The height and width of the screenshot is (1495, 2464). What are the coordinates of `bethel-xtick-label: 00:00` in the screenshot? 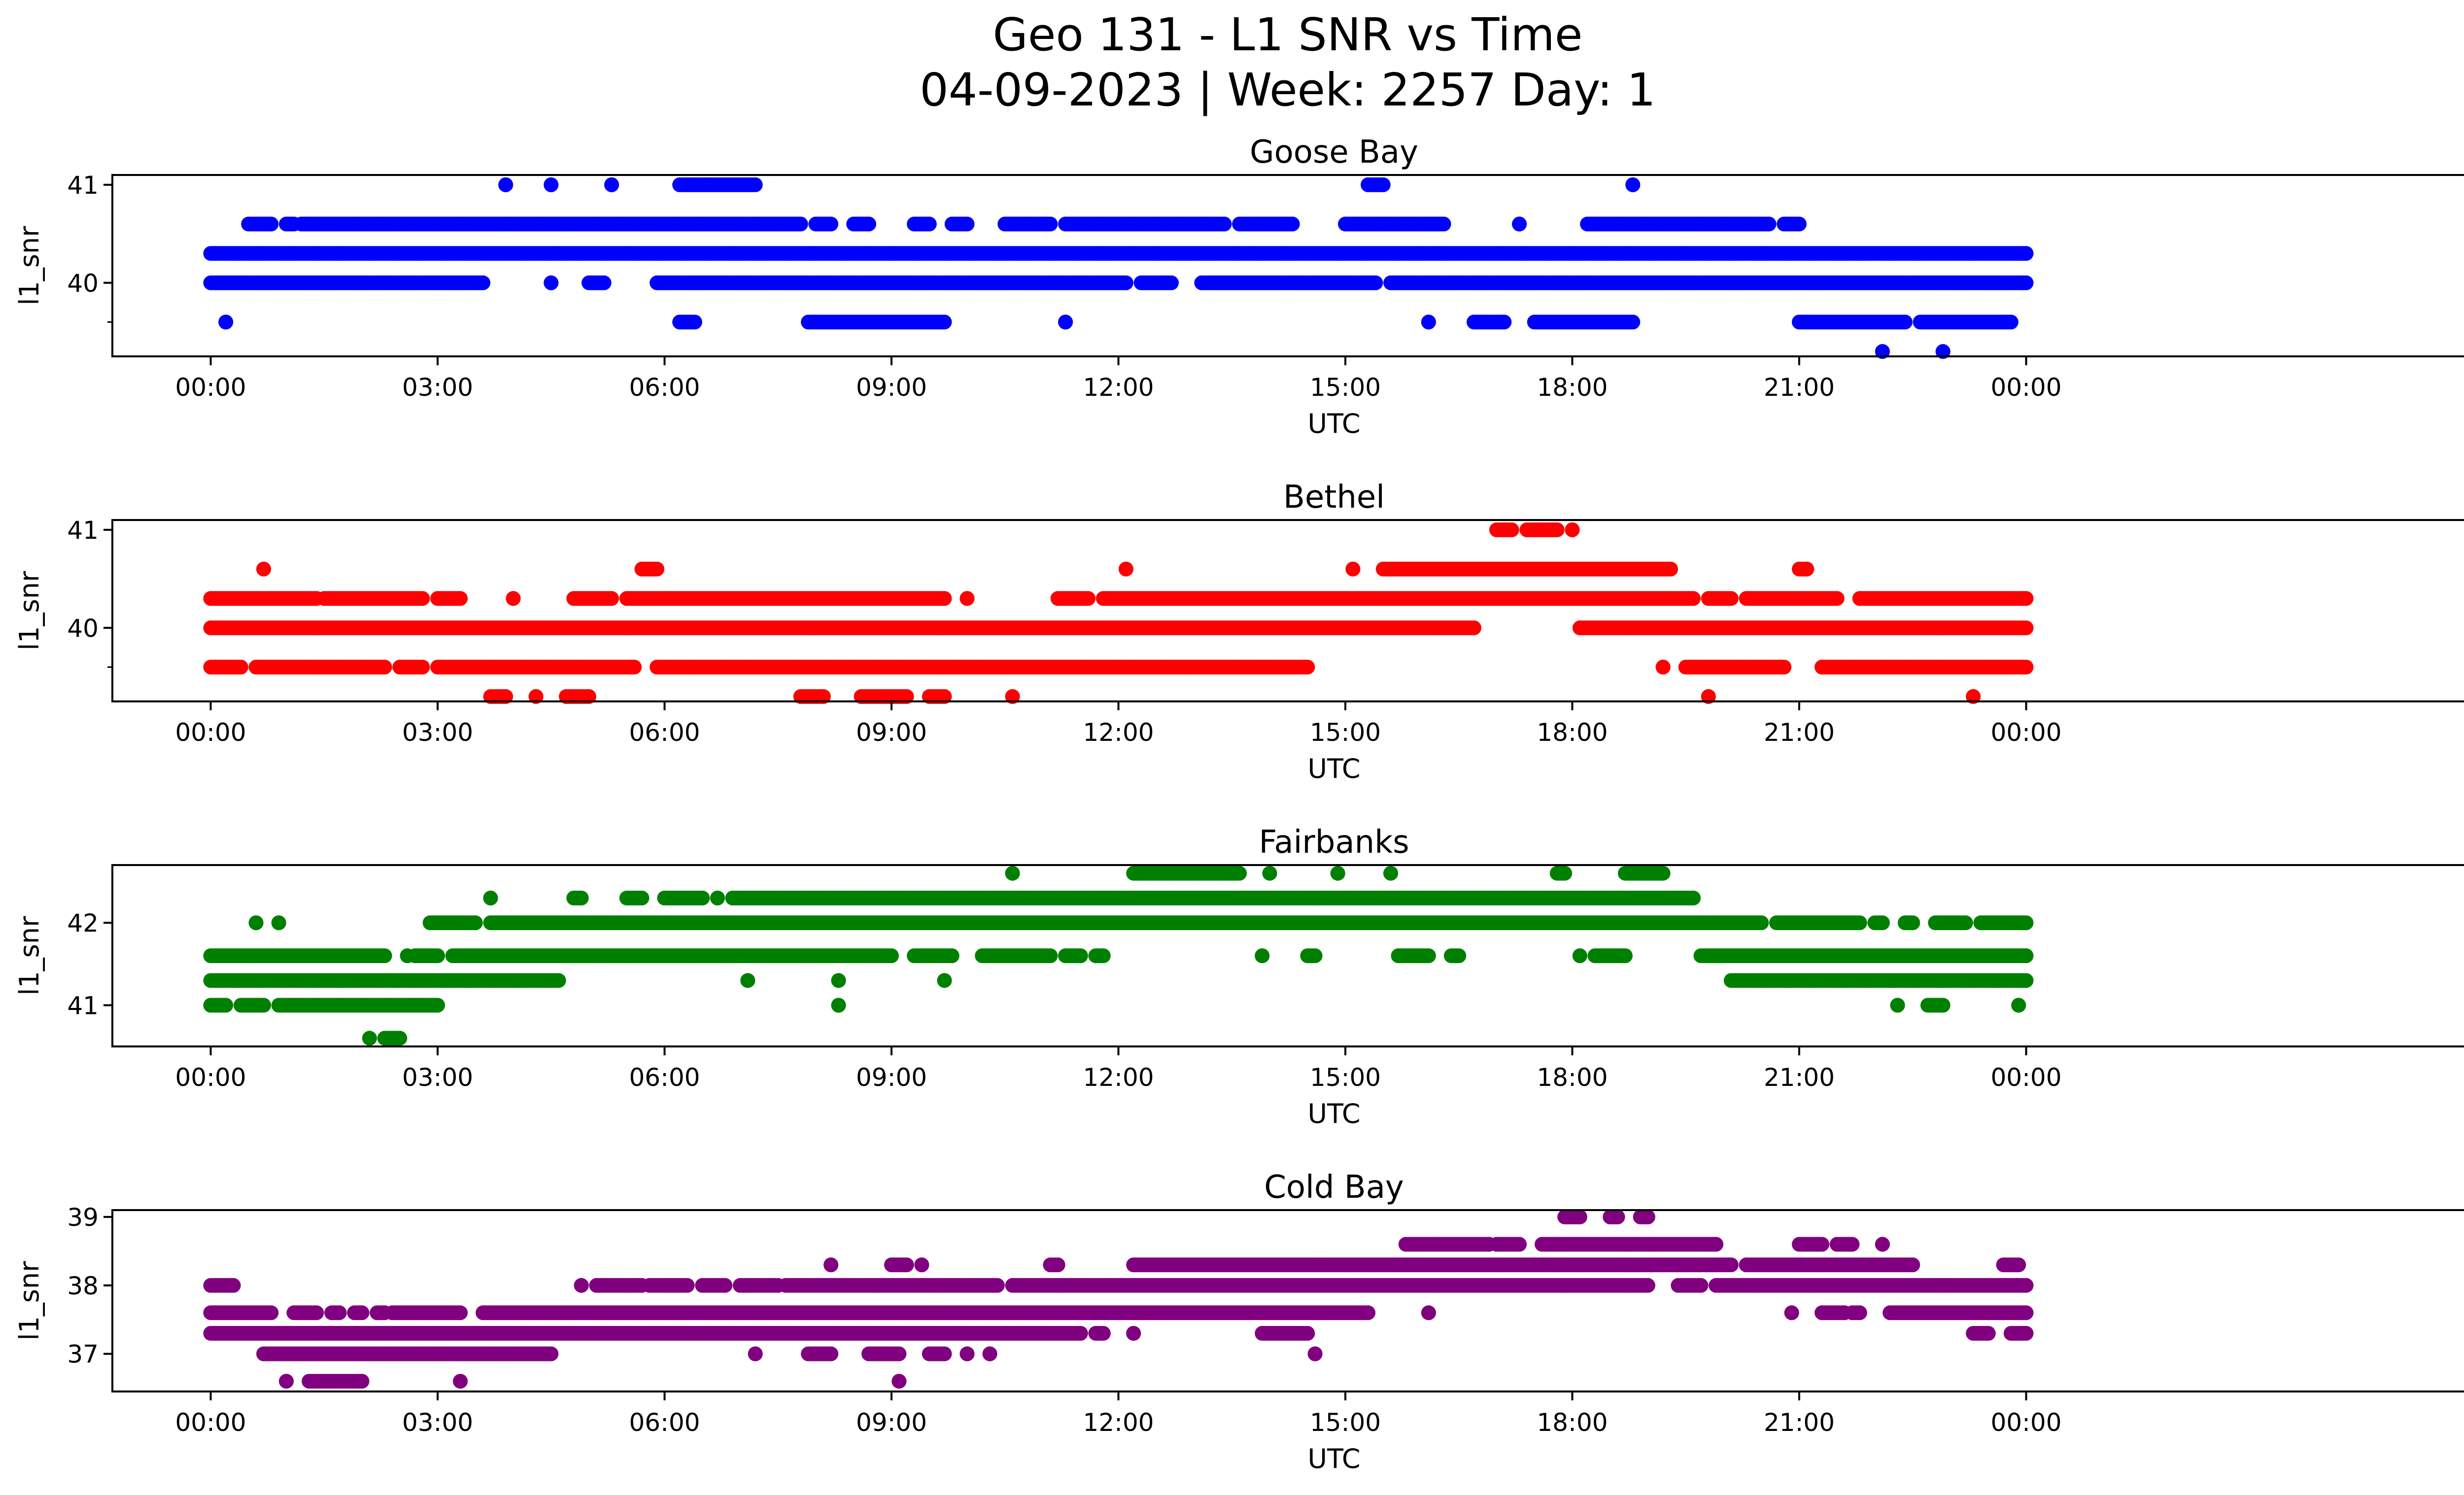 It's located at (2025, 732).